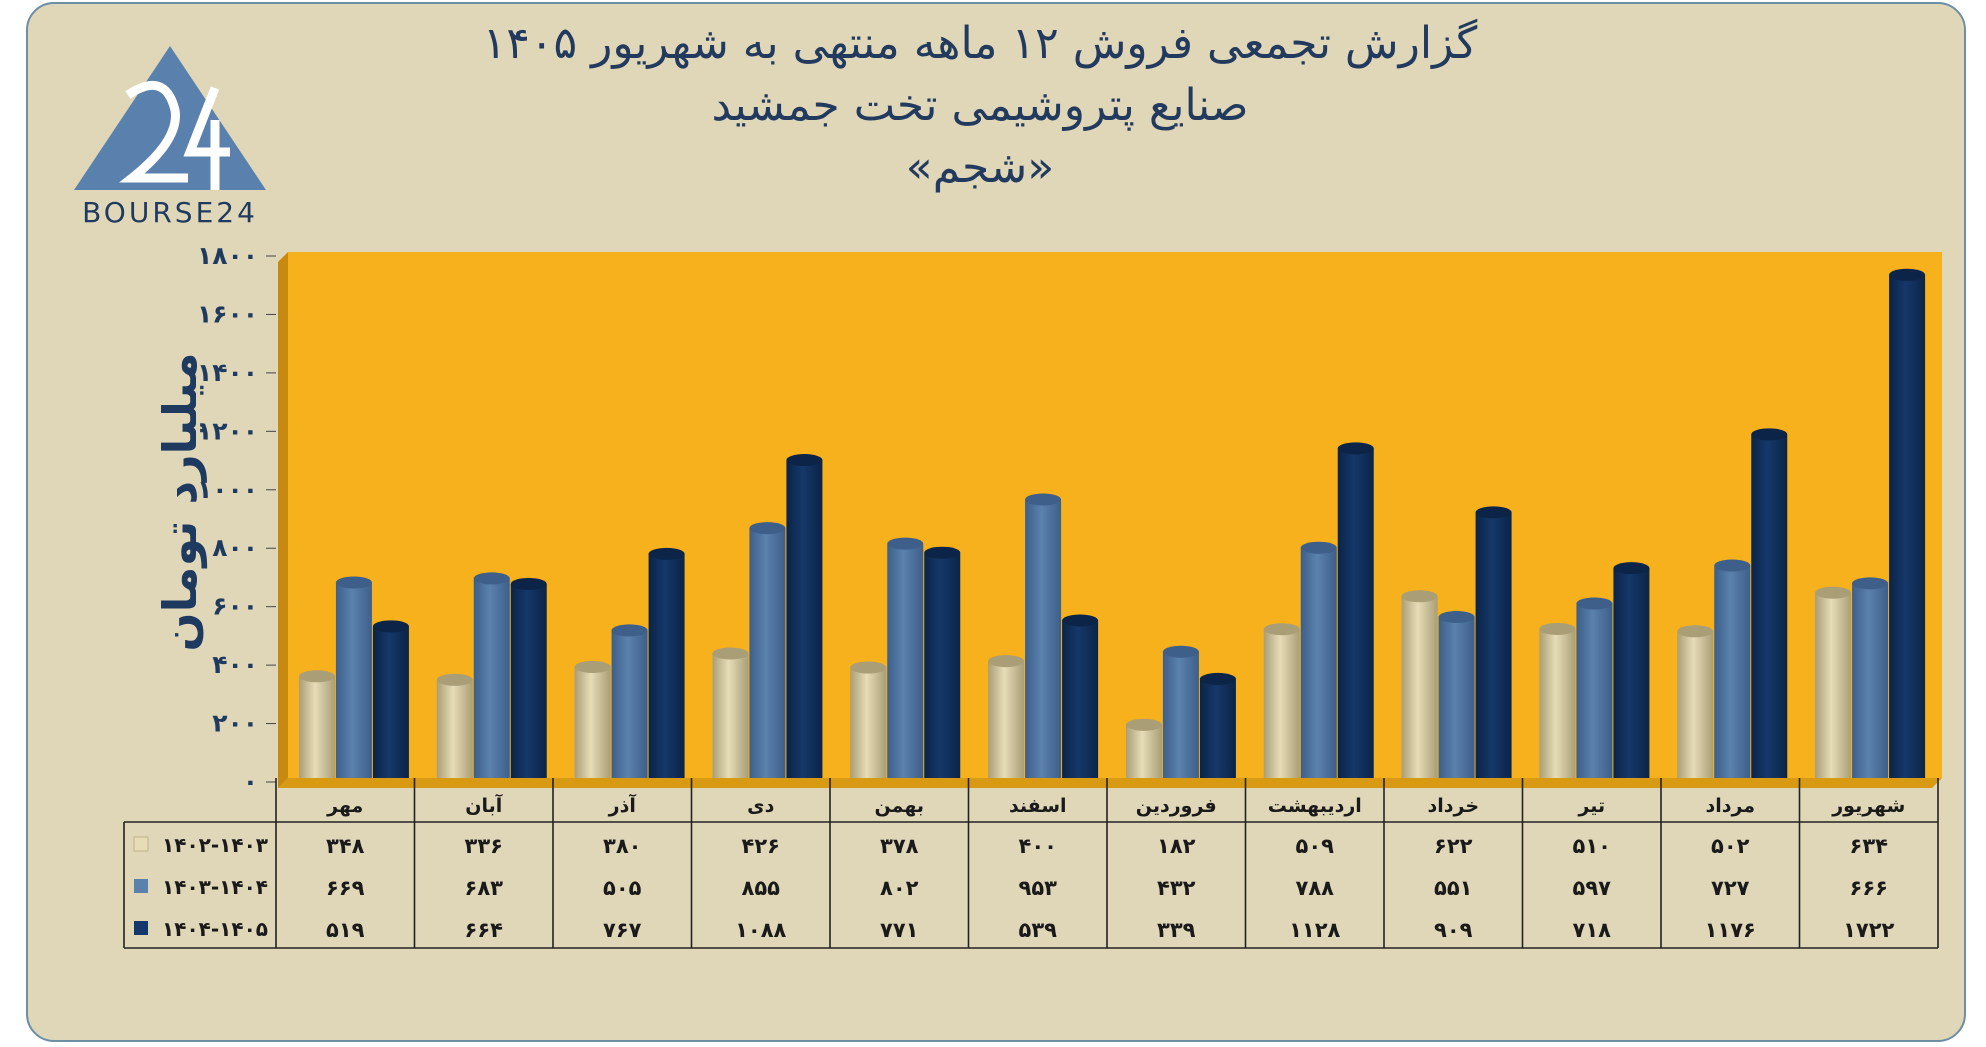 The image size is (1986, 1047). What do you see at coordinates (215, 929) in the screenshot?
I see `series-label-3: ۱۴۰۴-۱۴۰۵` at bounding box center [215, 929].